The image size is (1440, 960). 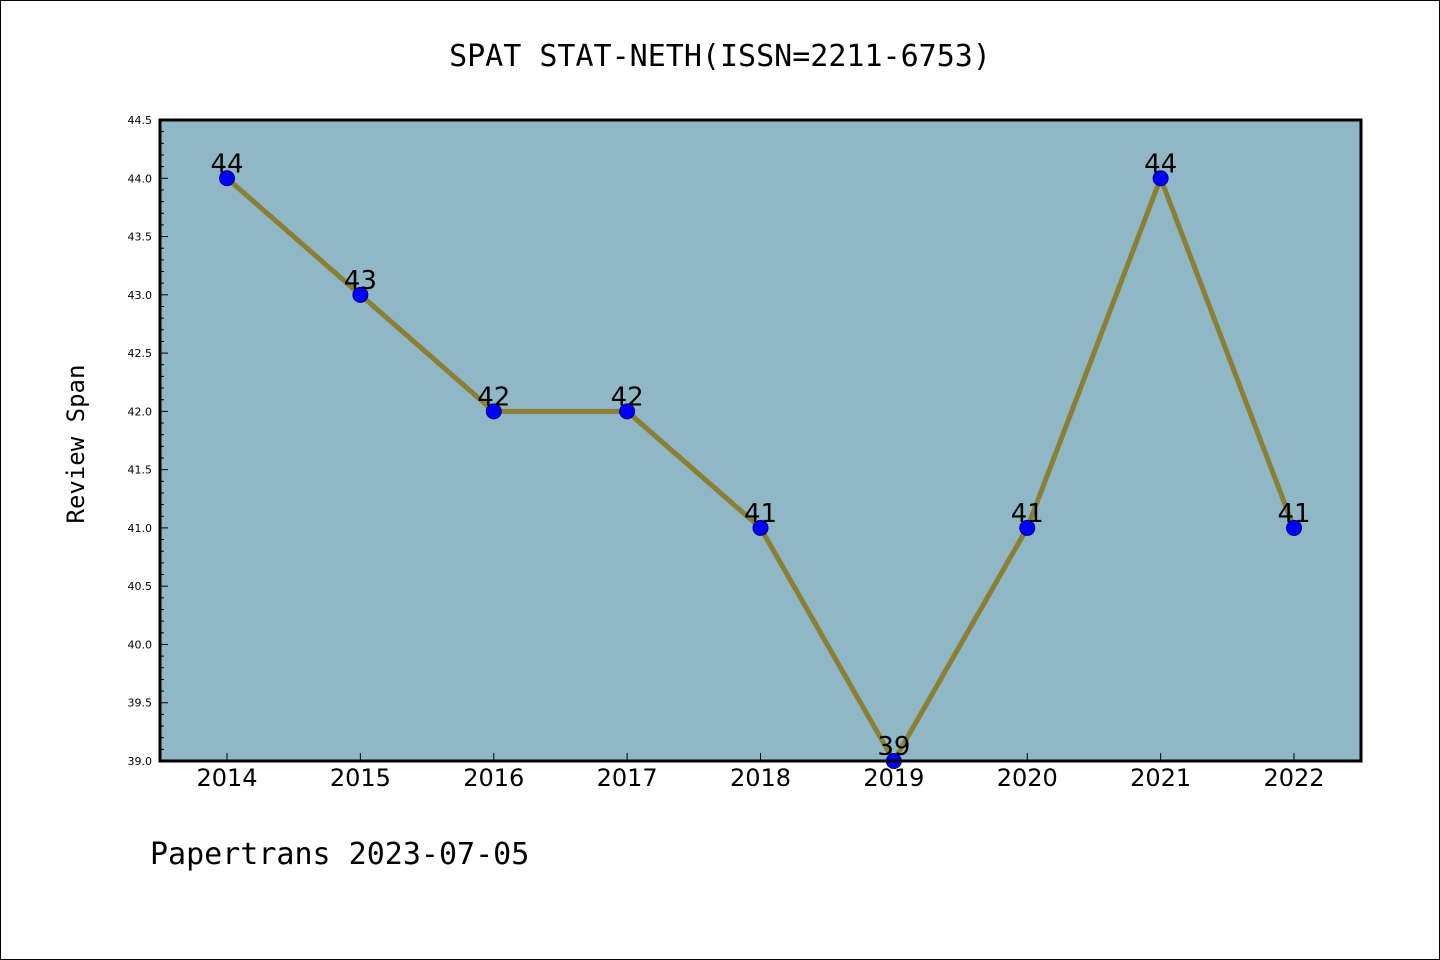 I want to click on x-axis: 2014 2015 2016 2017 2018 2019 2020 2021 2022, so click(x=760, y=772).